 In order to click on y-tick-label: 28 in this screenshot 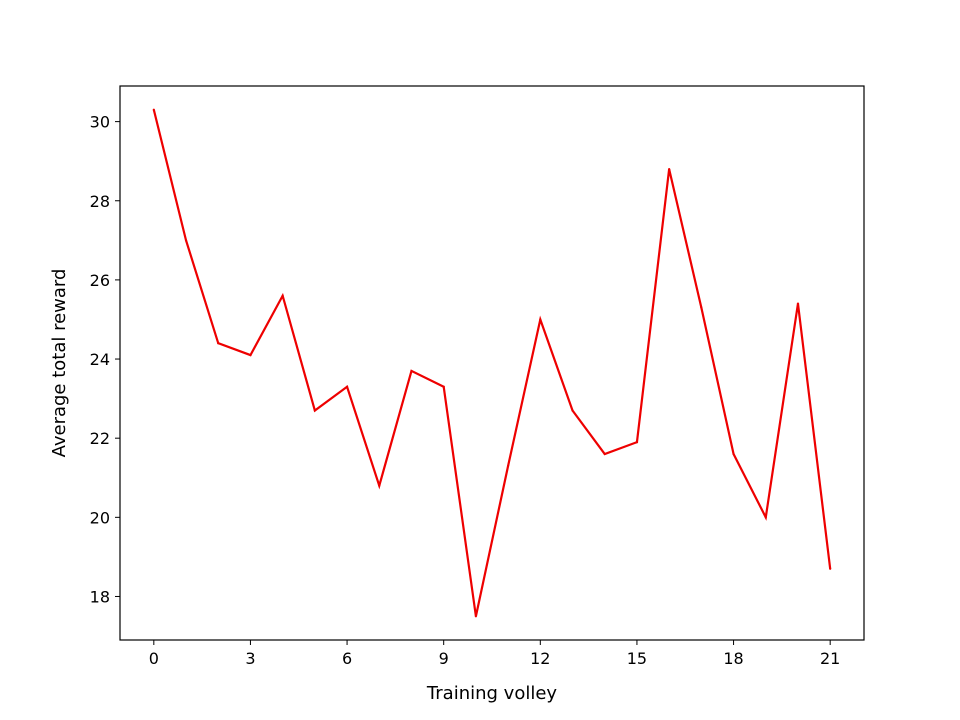, I will do `click(100, 201)`.